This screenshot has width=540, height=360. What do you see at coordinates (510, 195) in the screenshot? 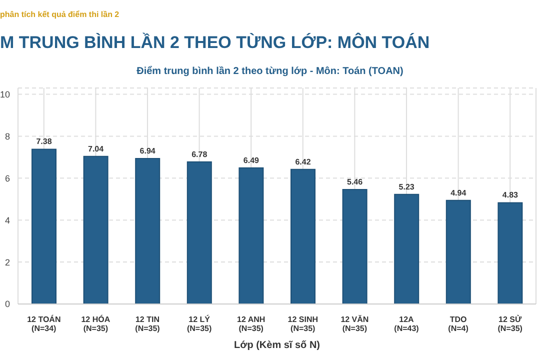
I see `data-label: 4.83` at bounding box center [510, 195].